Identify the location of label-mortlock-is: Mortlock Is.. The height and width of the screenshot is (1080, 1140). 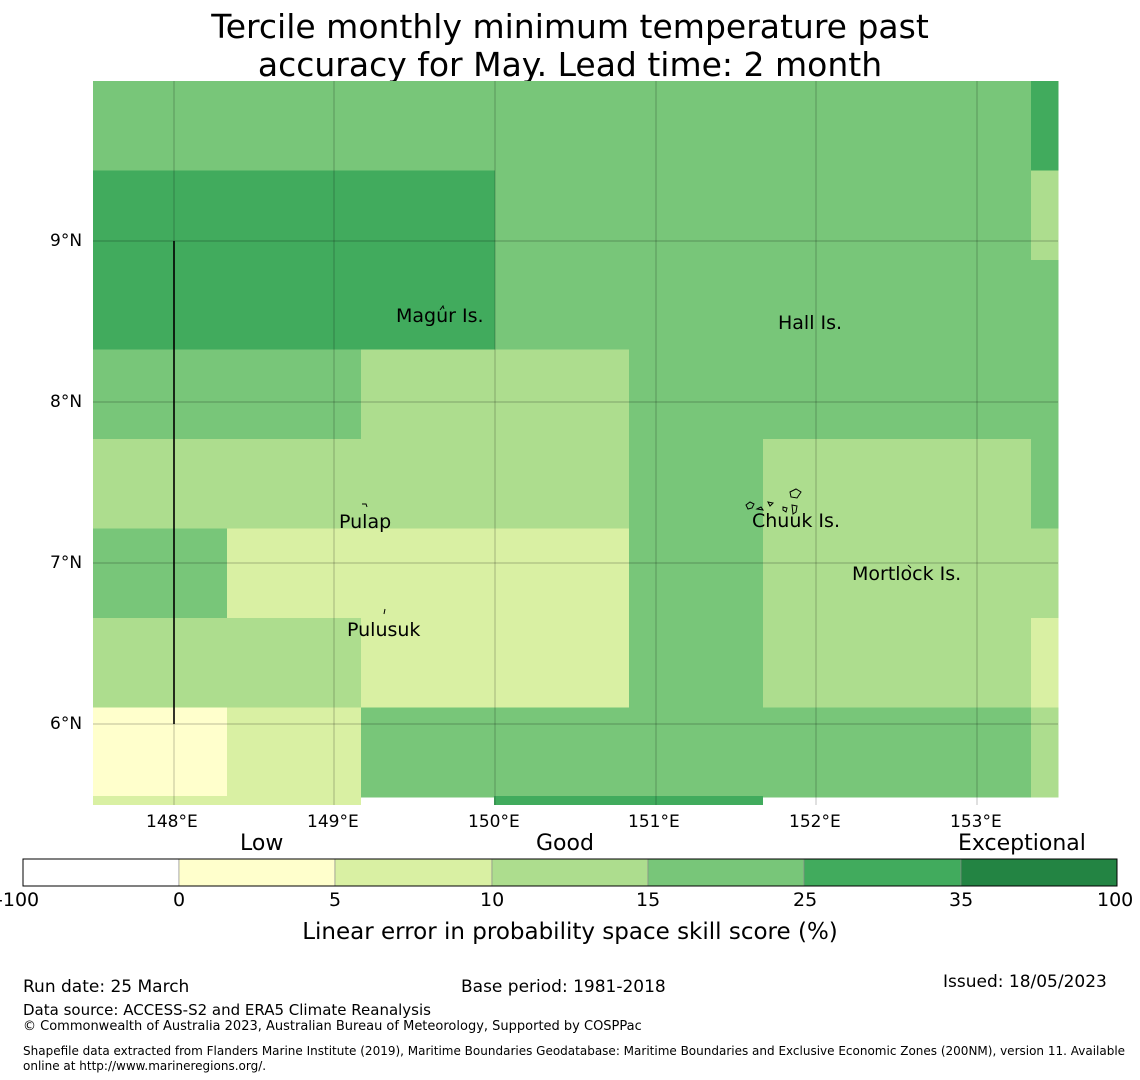
(907, 574).